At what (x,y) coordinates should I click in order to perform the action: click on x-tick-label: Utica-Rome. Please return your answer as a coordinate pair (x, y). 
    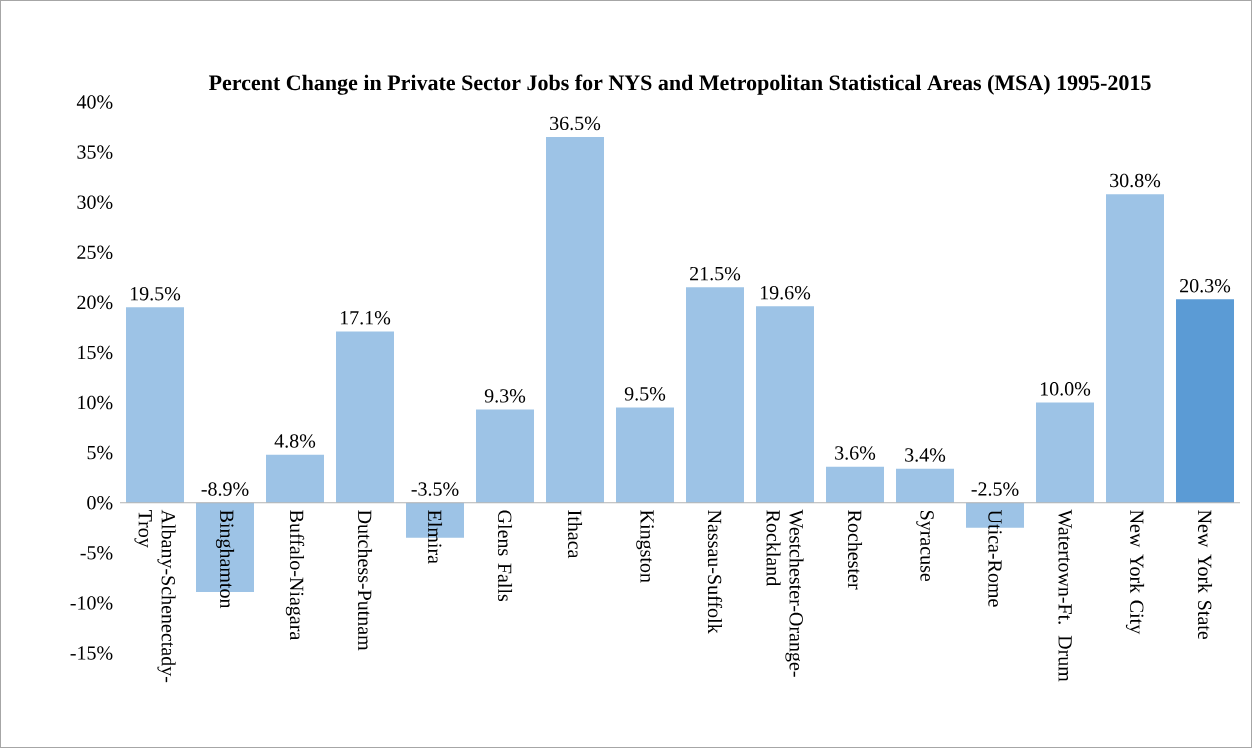
    Looking at the image, I should click on (995, 558).